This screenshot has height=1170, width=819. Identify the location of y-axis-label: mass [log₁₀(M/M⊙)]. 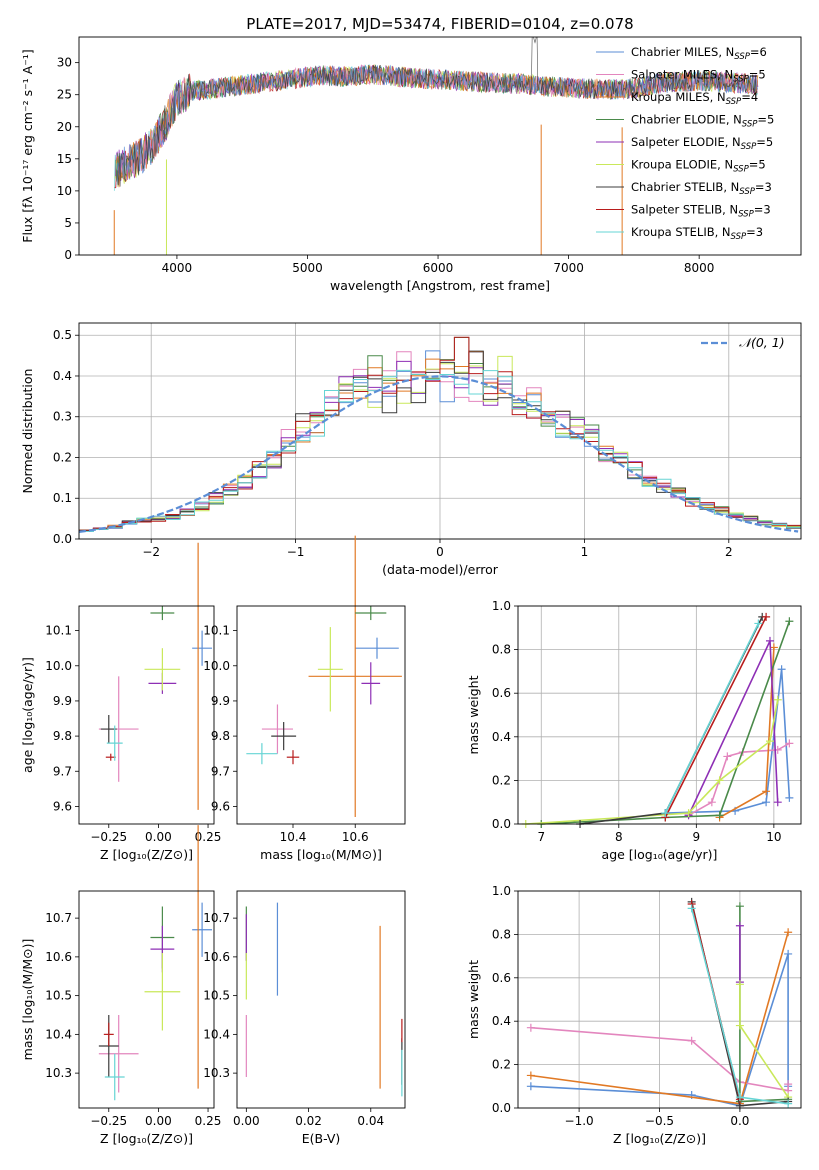
(27, 1000).